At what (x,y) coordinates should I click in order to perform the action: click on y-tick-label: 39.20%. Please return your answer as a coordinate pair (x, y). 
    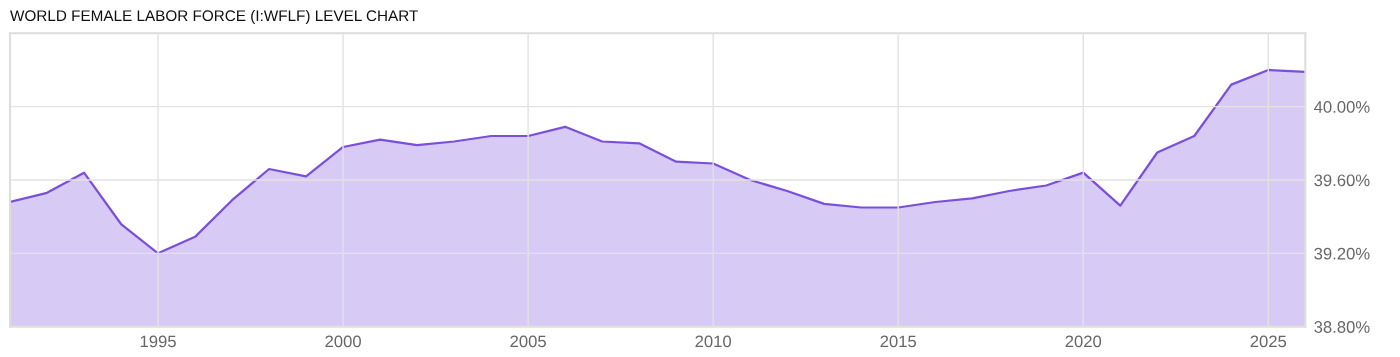
    Looking at the image, I should click on (1342, 253).